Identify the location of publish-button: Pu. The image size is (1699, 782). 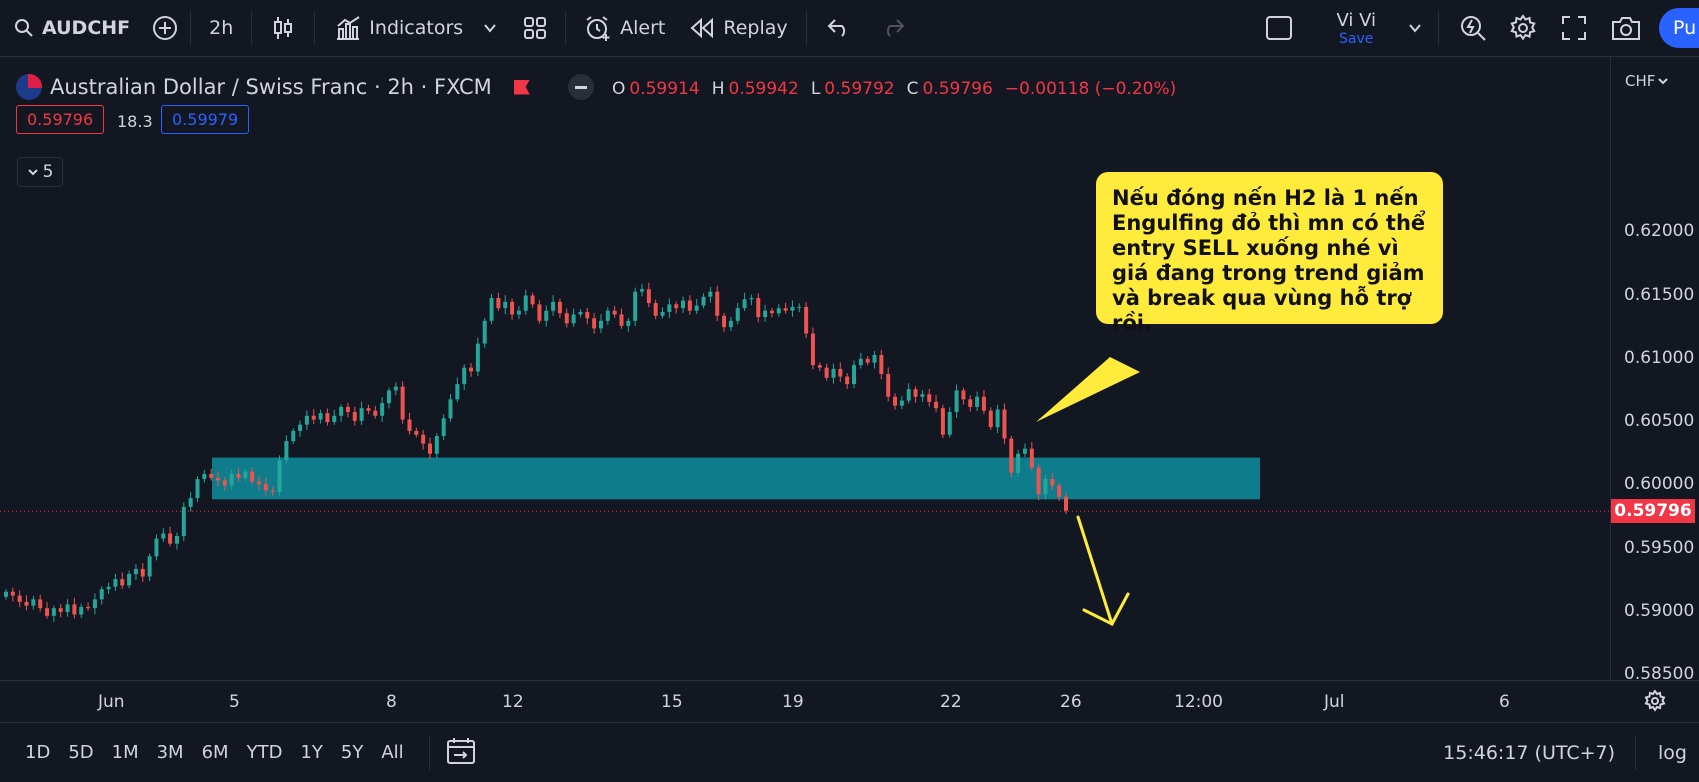
(1679, 28).